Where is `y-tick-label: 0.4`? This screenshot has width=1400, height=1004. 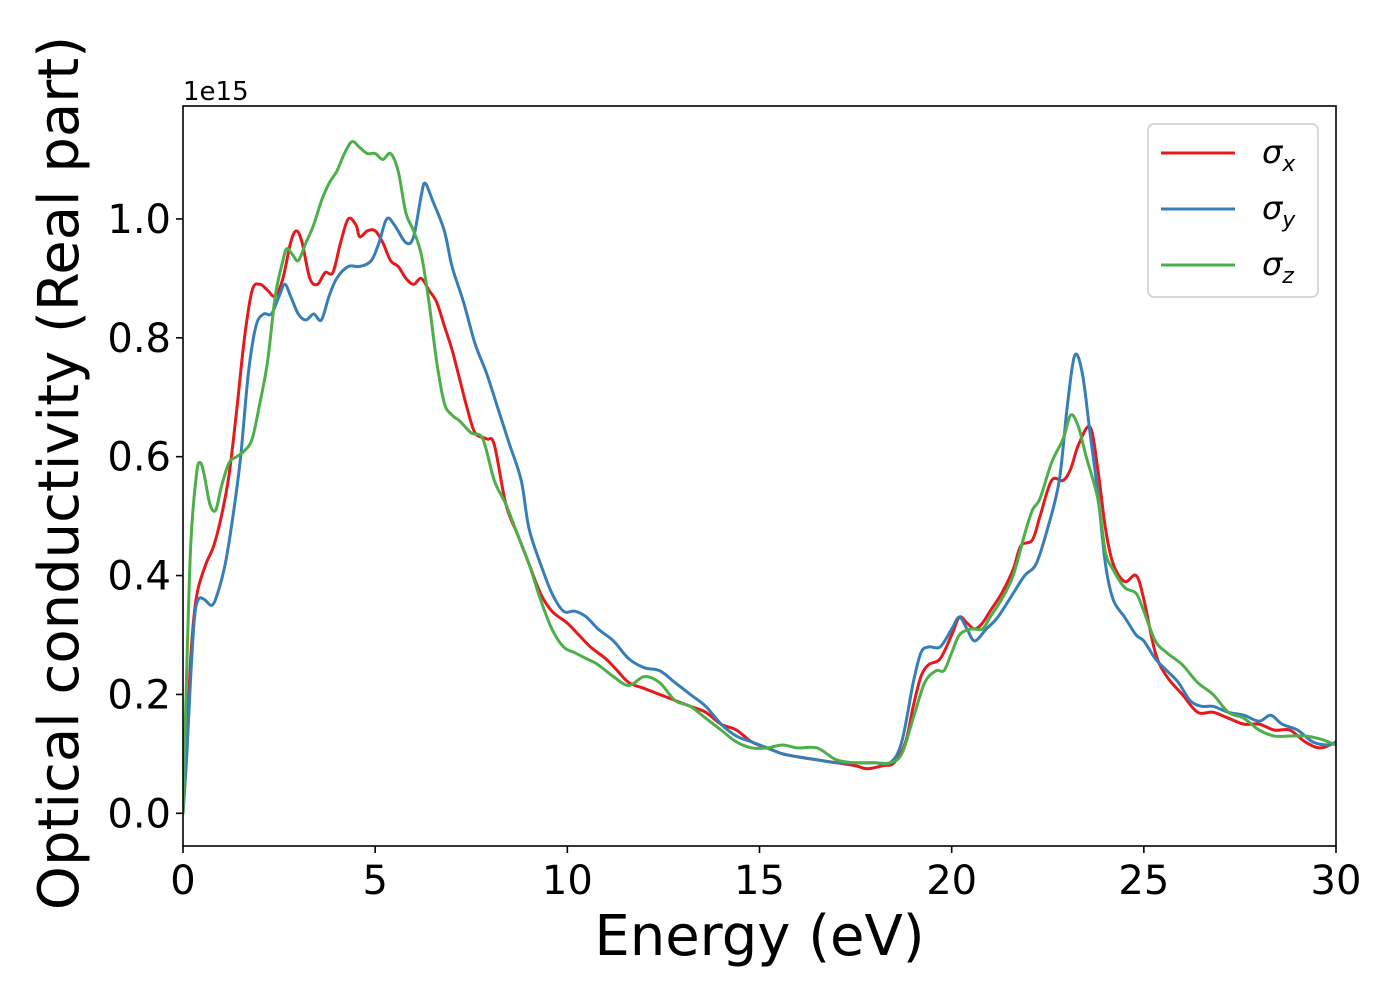 y-tick-label: 0.4 is located at coordinates (139, 577).